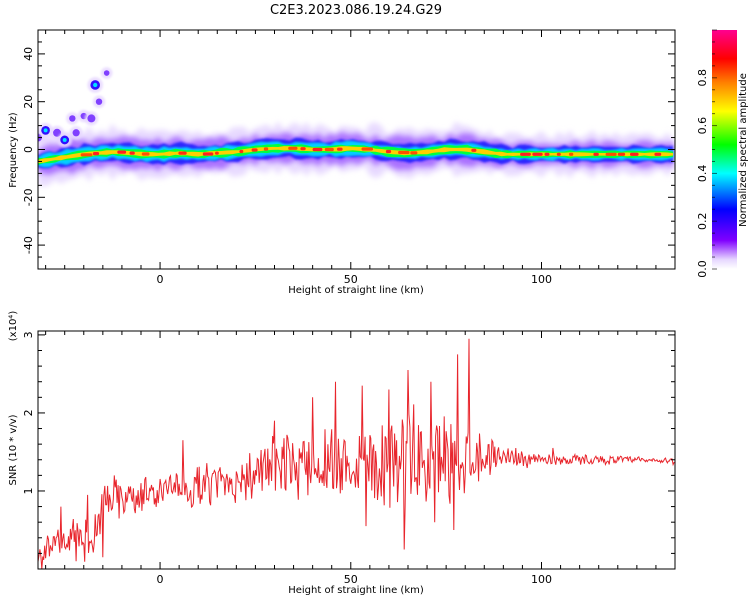 This screenshot has width=750, height=600. Describe the element at coordinates (724, 149) in the screenshot. I see `colorbar-gradient` at that location.